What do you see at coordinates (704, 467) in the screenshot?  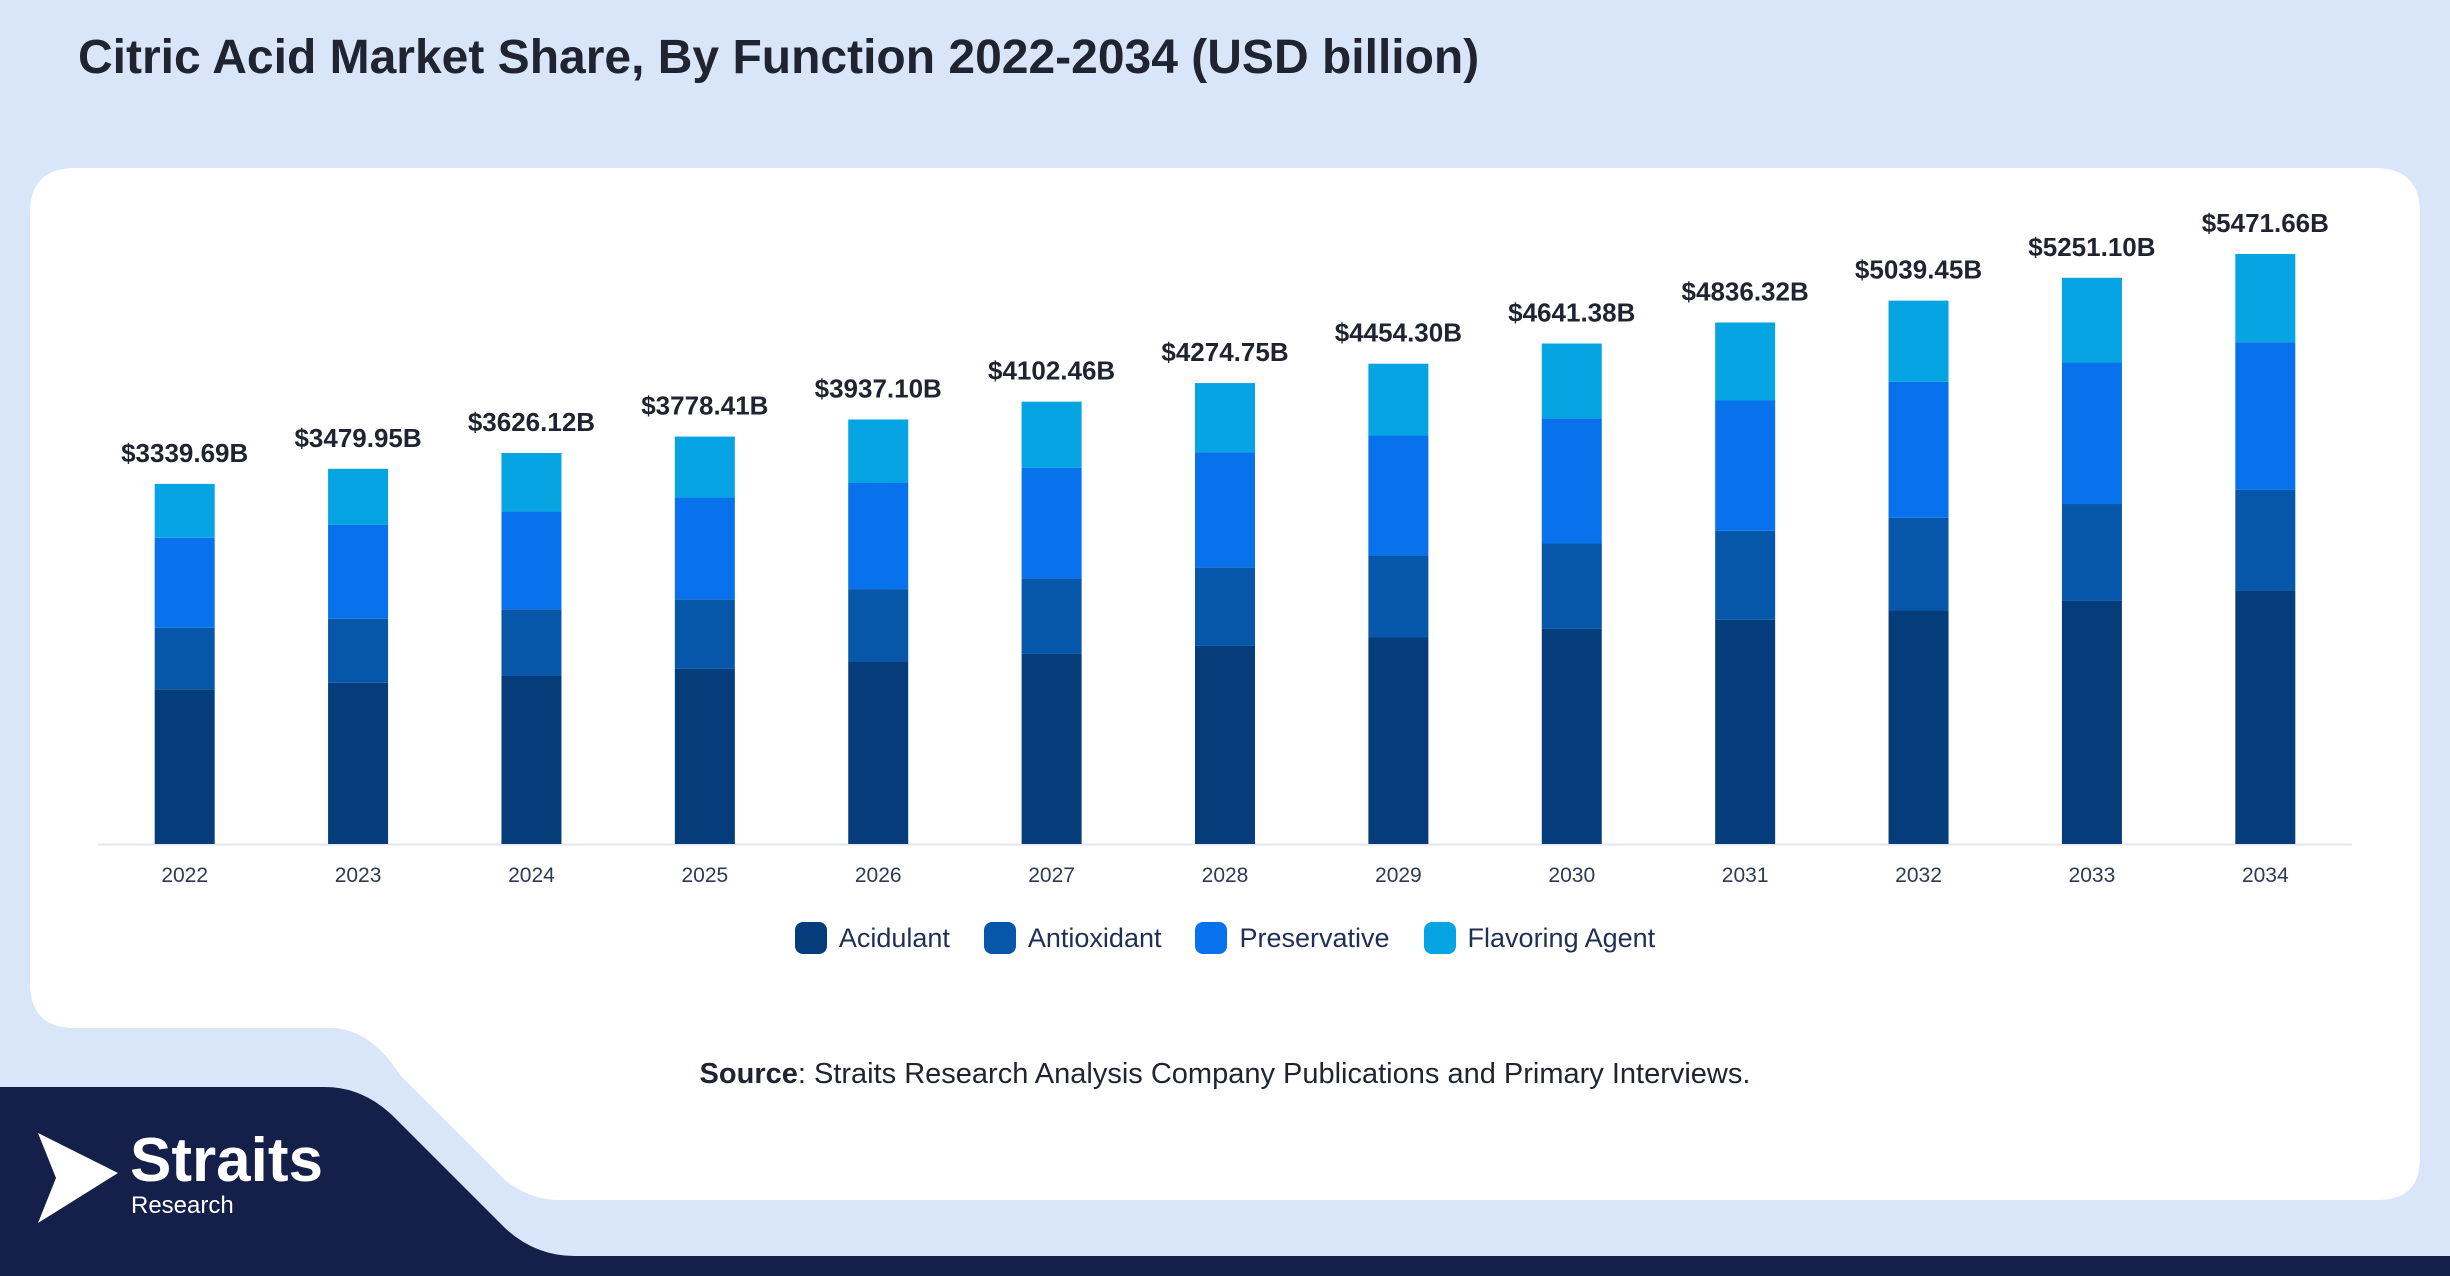 I see `bar-segment-flavoring-agent-2025` at bounding box center [704, 467].